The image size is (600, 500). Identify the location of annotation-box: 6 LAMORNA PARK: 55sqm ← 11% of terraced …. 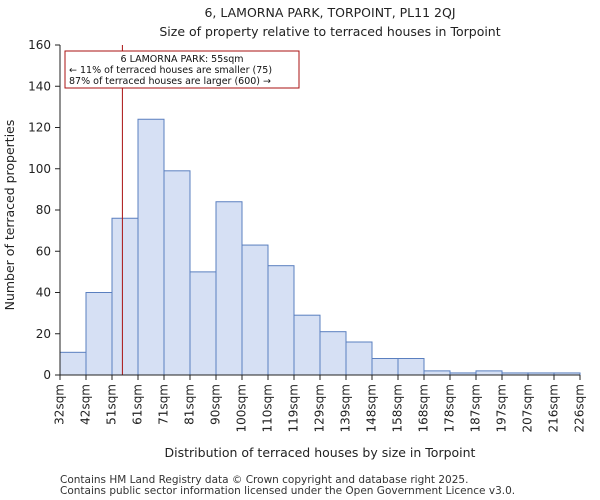
(182, 69).